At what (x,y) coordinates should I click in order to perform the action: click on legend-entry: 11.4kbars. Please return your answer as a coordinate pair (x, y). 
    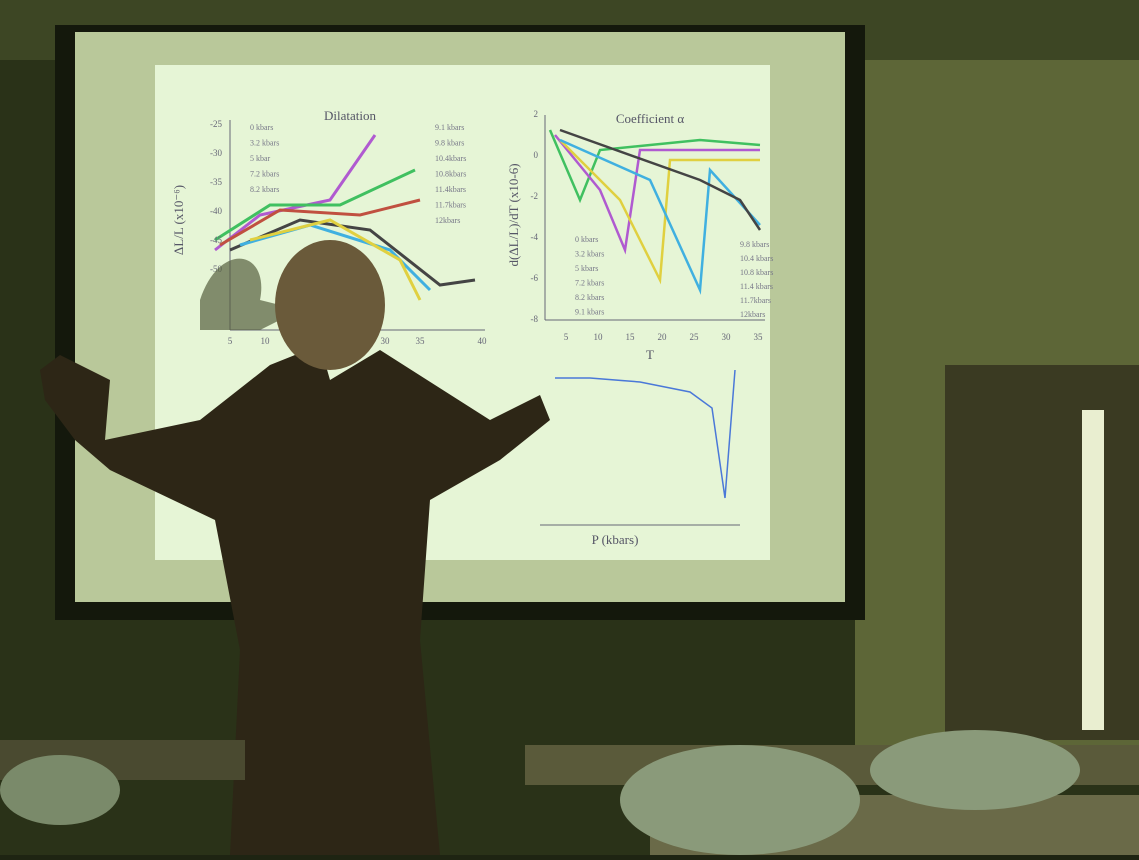
    Looking at the image, I should click on (450, 189).